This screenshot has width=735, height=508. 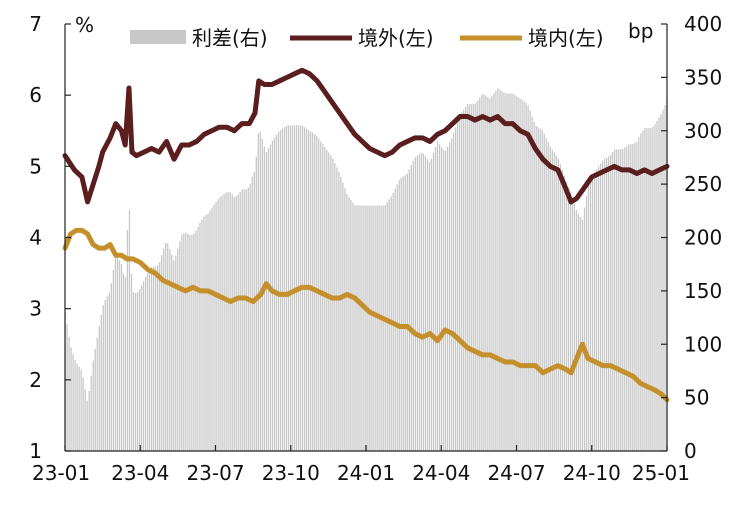 I want to click on legend-label-offshore: 境外(左), so click(x=396, y=38).